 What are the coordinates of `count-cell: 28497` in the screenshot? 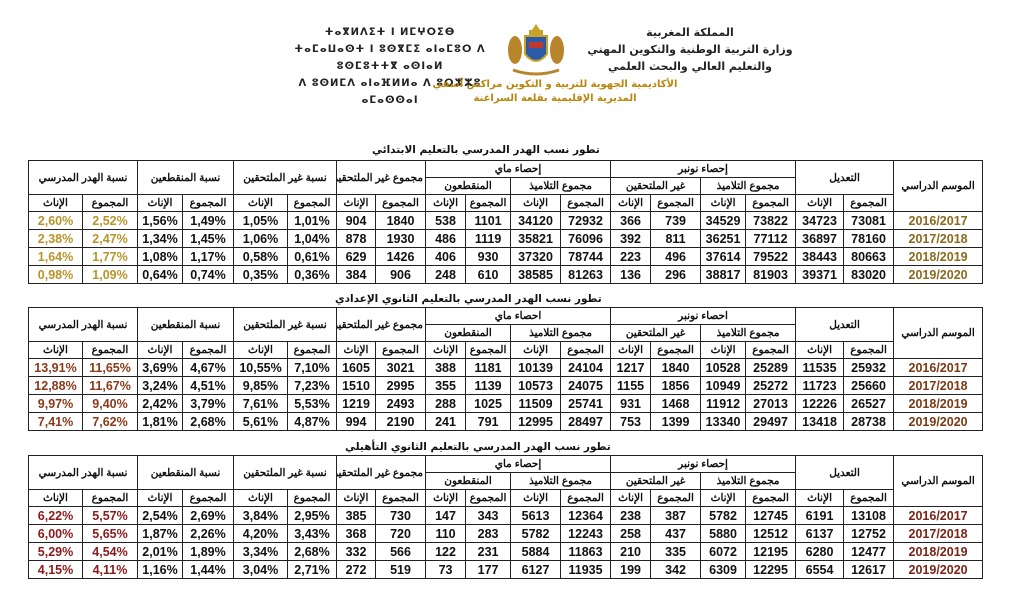 It's located at (586, 421).